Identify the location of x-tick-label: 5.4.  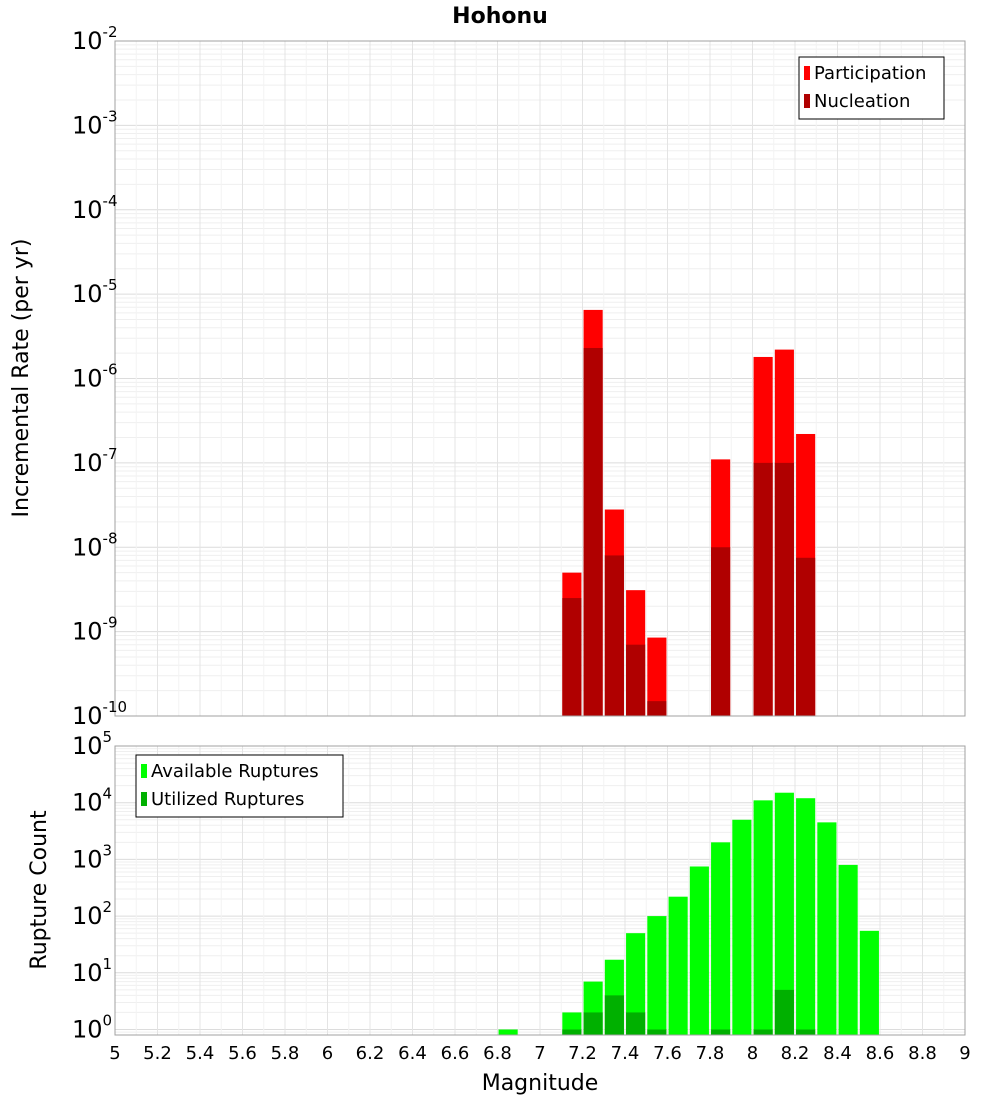
(200, 1053).